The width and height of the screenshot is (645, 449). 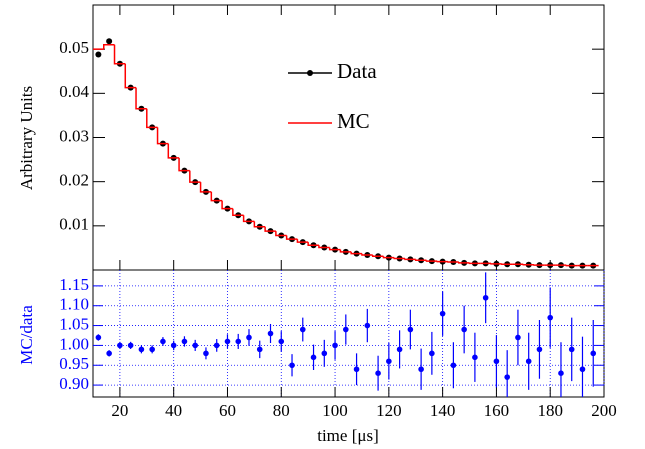 What do you see at coordinates (74, 180) in the screenshot?
I see `y-tick-label: 0.02` at bounding box center [74, 180].